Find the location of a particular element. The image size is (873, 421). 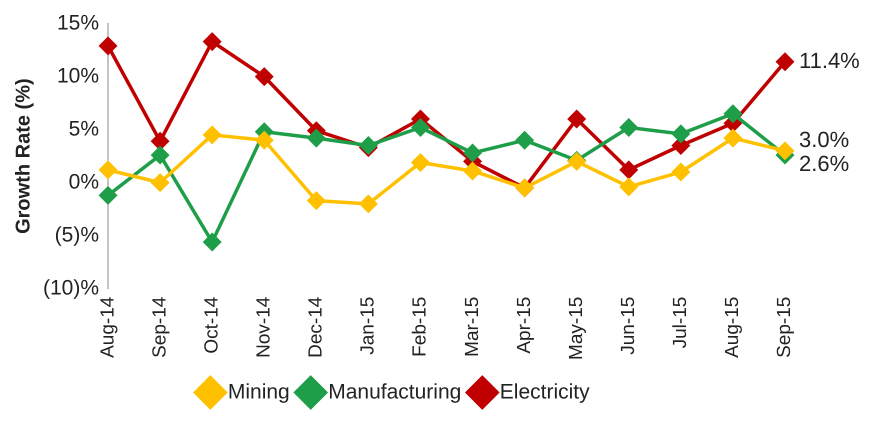

y-tick-label: 15% is located at coordinates (78, 22).